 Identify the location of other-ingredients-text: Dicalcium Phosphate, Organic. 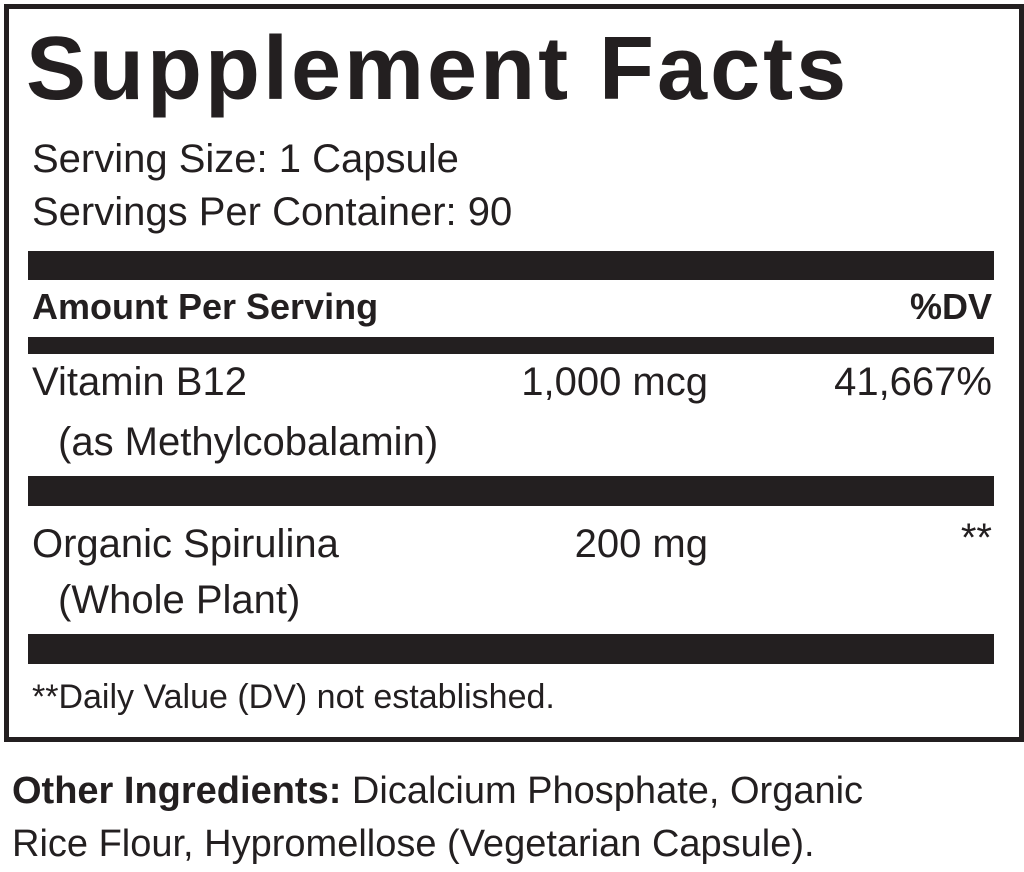
(602, 791).